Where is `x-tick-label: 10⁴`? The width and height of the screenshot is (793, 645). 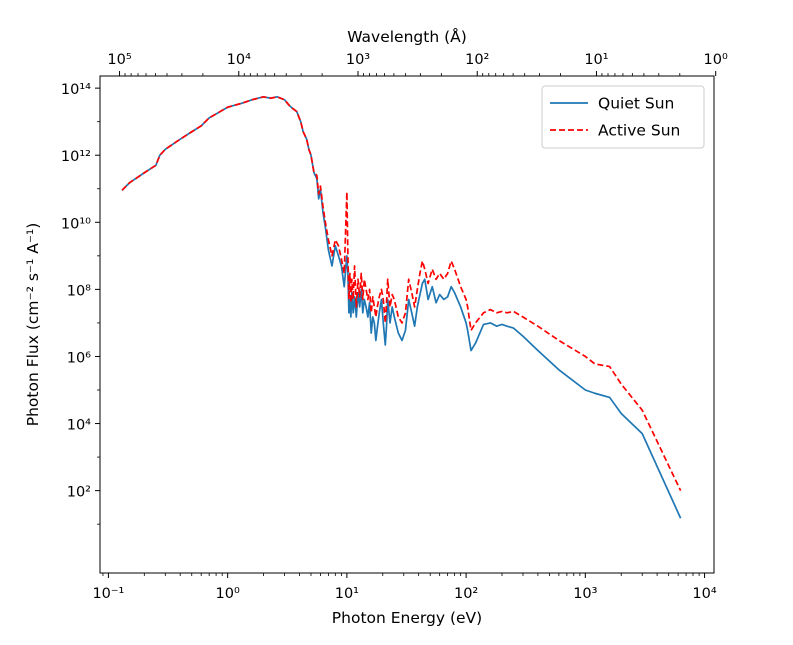
x-tick-label: 10⁴ is located at coordinates (704, 594).